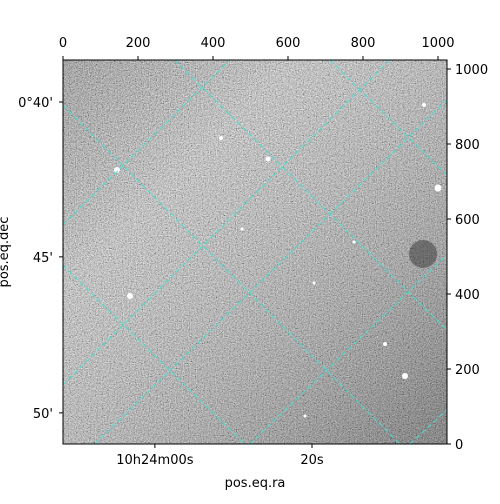 This screenshot has height=504, width=500. Describe the element at coordinates (467, 295) in the screenshot. I see `y-tick-label: 400` at that location.